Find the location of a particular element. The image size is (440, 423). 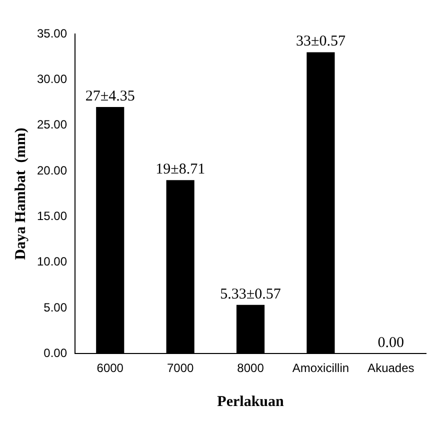

y-tick-label: 0.00 is located at coordinates (56, 353).